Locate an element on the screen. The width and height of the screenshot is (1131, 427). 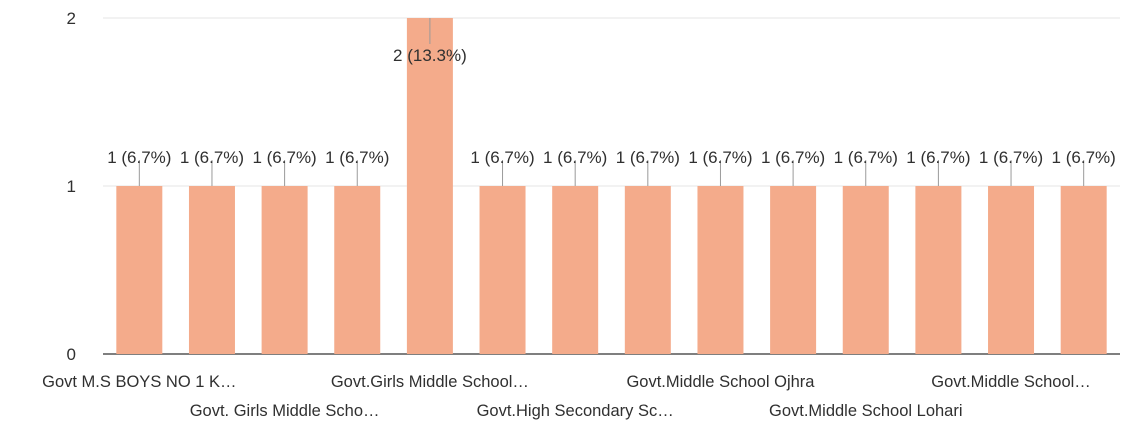
y-axis-ticks: 0 1 2 is located at coordinates (71, 186).